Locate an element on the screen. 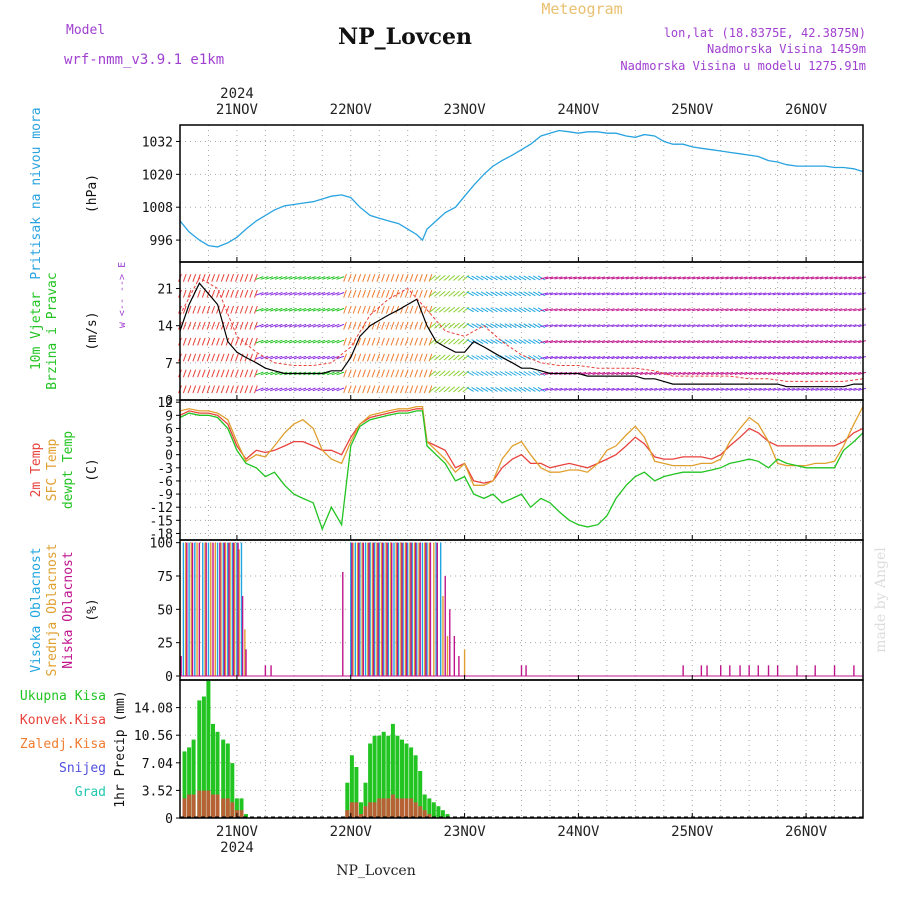 The width and height of the screenshot is (900, 900). day-label-top: 22NOV is located at coordinates (351, 110).